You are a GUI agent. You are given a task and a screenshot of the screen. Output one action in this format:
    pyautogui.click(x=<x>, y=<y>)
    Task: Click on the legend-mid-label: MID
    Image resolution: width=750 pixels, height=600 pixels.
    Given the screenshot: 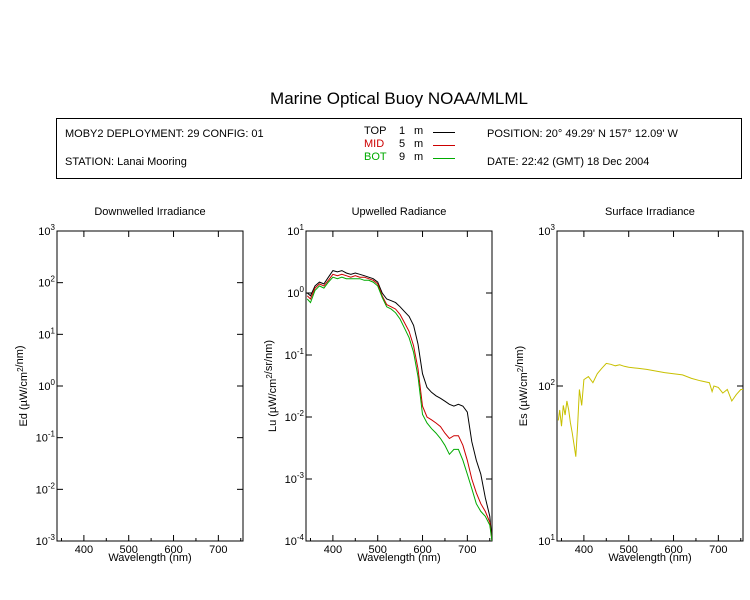 What is the action you would take?
    pyautogui.click(x=374, y=144)
    